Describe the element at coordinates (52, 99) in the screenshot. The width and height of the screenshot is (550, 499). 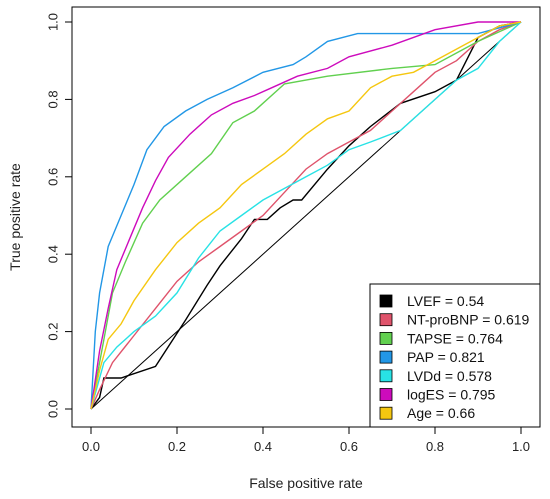
I see `y-tick-label: 0.8` at that location.